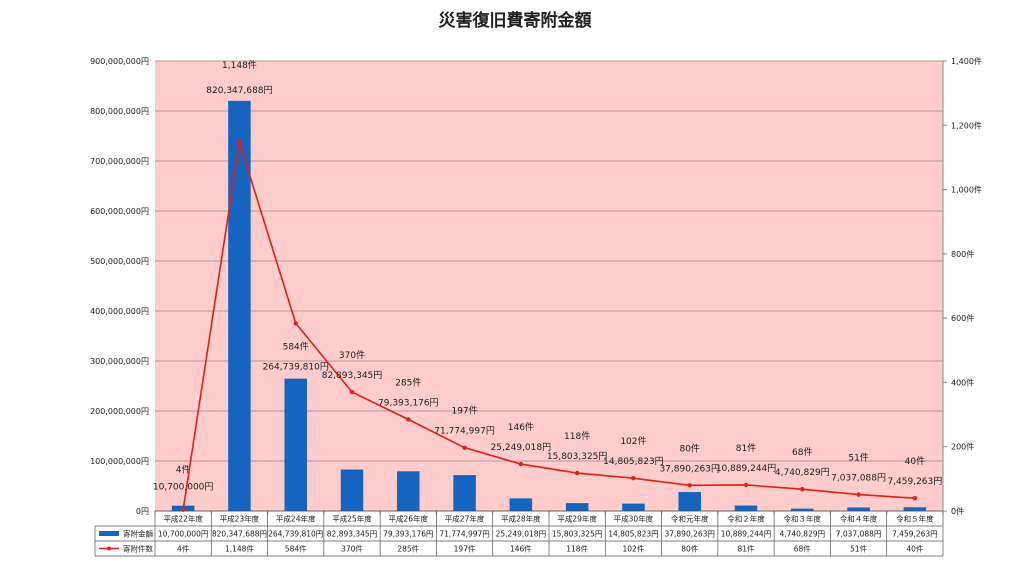  Describe the element at coordinates (465, 519) in the screenshot. I see `x-category-label: 平成27年度` at that location.